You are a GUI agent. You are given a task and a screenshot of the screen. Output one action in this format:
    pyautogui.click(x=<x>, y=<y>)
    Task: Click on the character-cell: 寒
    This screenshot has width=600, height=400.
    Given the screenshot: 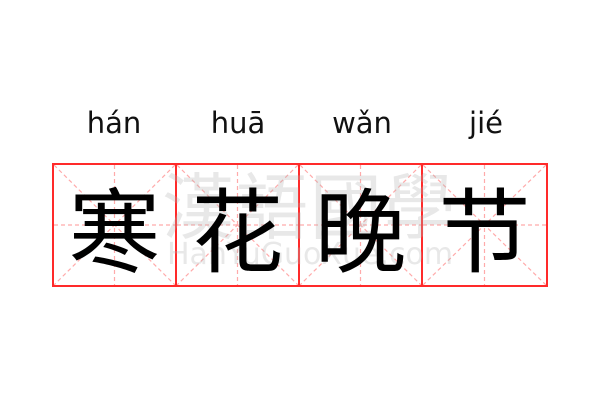 What is the action you would take?
    pyautogui.click(x=115, y=226)
    